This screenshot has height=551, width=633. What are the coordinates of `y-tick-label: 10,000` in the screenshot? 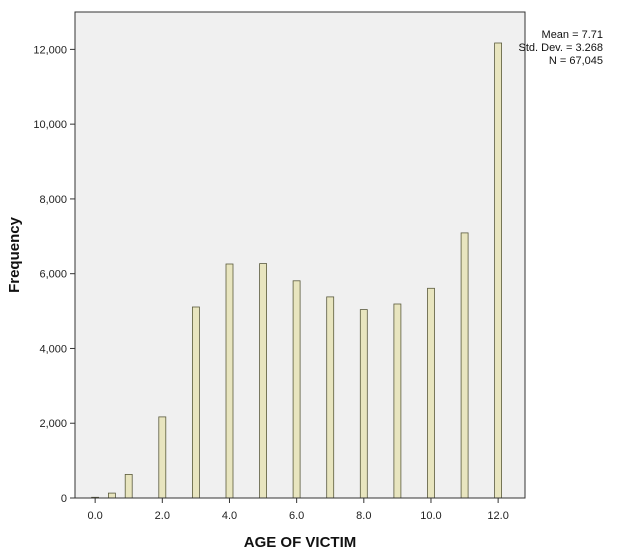 It's located at (50, 125).